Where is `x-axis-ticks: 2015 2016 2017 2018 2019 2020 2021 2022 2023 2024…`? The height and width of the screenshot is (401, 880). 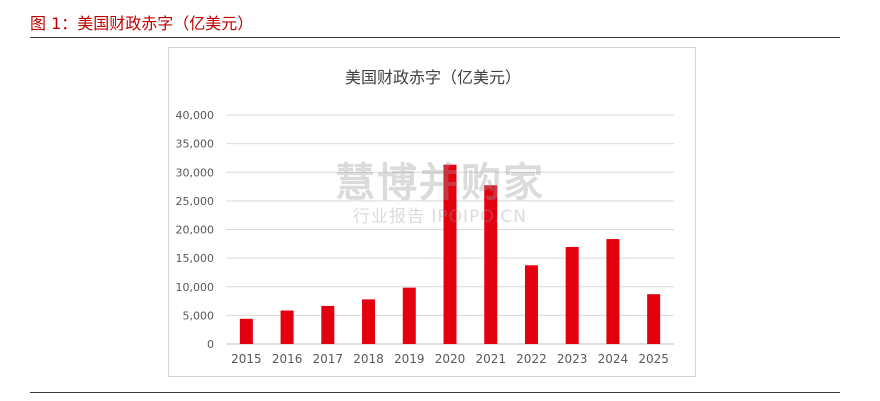 x-axis-ticks: 2015 2016 2017 2018 2019 2020 2021 2022 2023 2024… is located at coordinates (450, 359).